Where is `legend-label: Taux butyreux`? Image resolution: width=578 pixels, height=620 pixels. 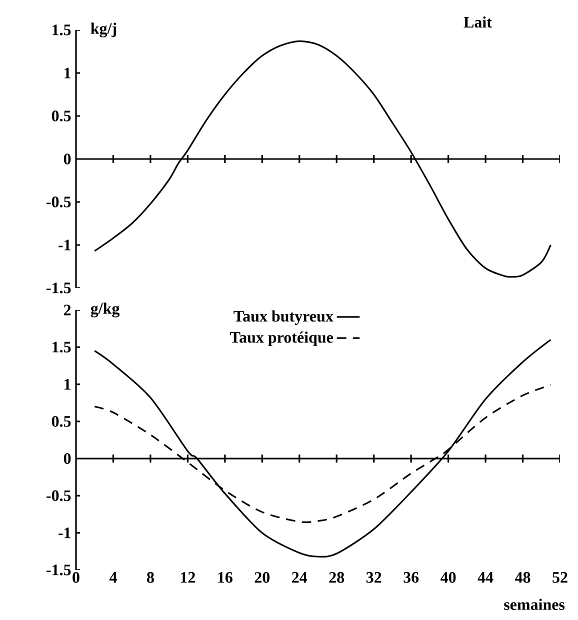
legend-label: Taux butyreux is located at coordinates (284, 317).